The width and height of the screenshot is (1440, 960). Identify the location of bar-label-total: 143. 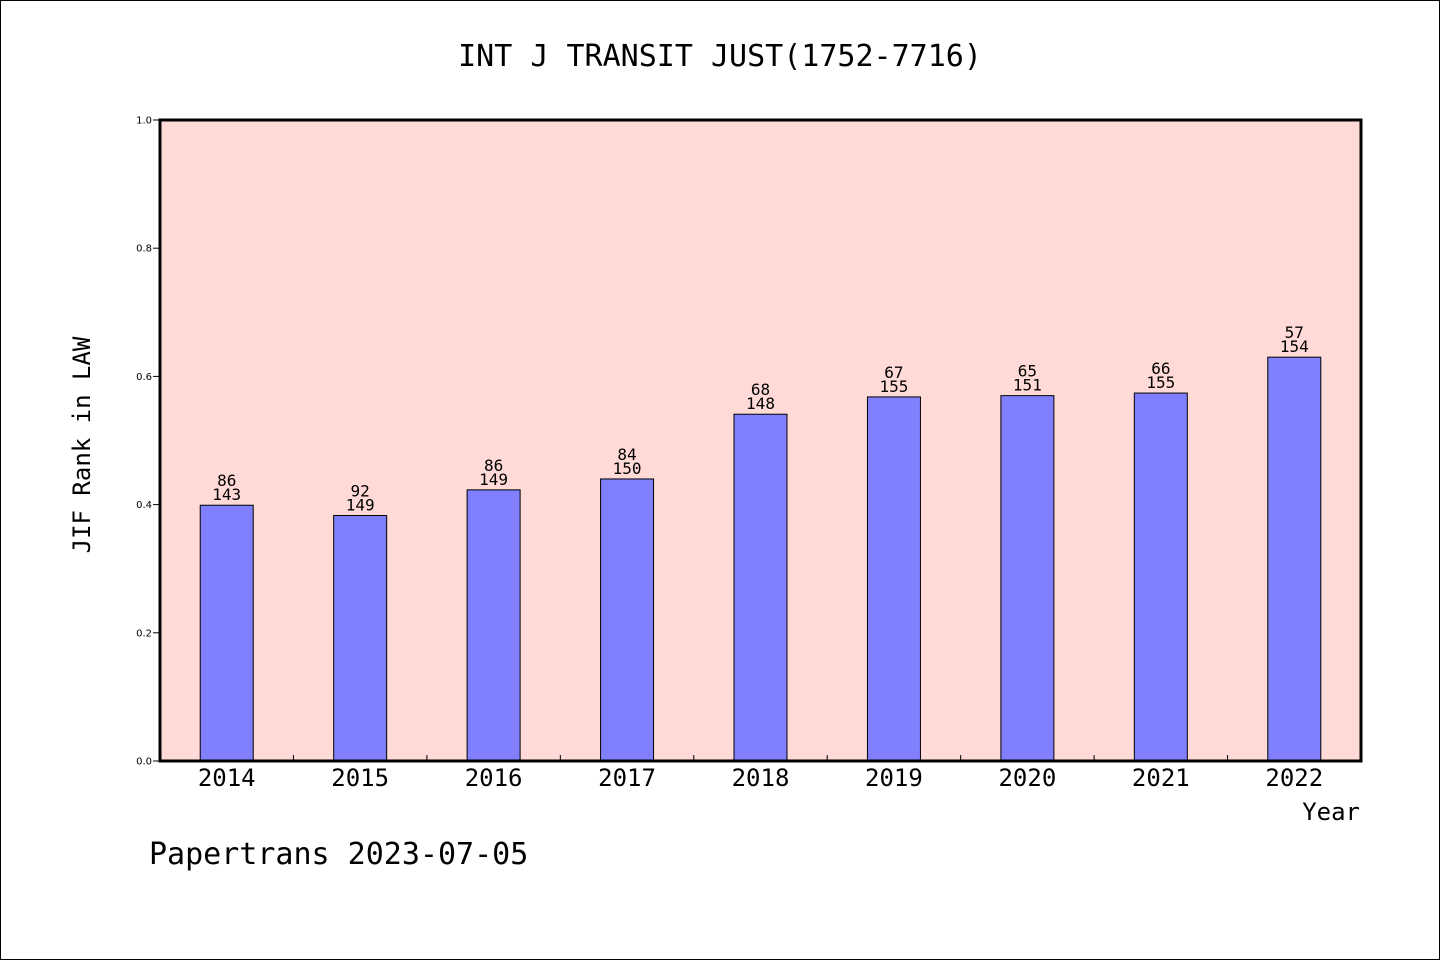
(226, 494).